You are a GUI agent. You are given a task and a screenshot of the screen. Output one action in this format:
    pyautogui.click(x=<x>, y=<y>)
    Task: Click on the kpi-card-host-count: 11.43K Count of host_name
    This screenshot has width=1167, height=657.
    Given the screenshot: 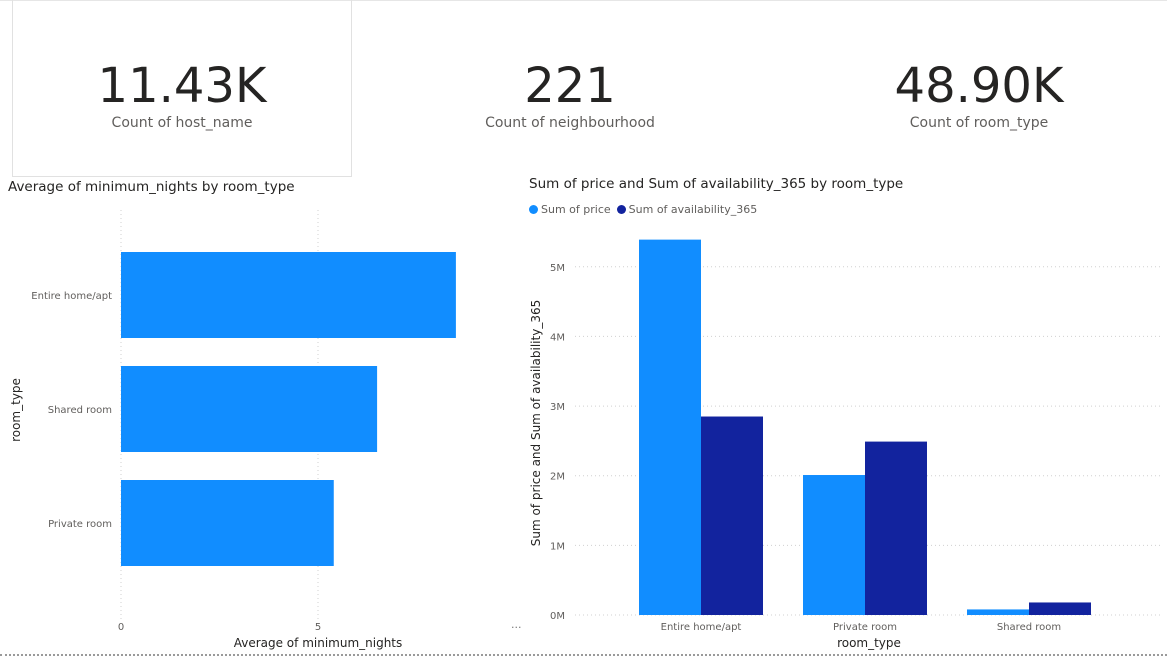 What is the action you would take?
    pyautogui.click(x=182, y=96)
    